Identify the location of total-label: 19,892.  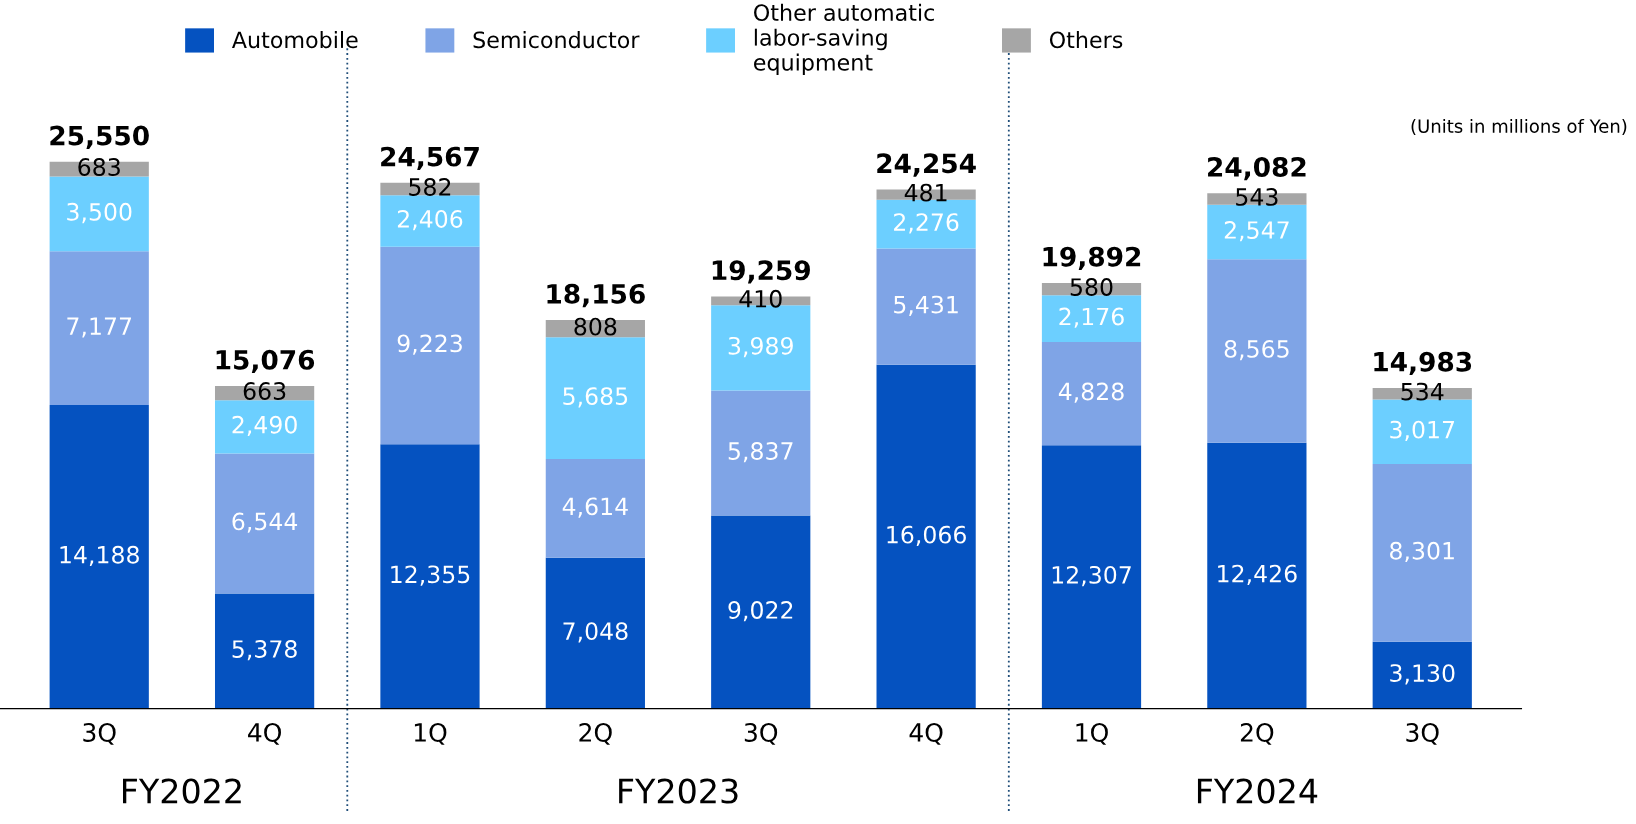
(1092, 258).